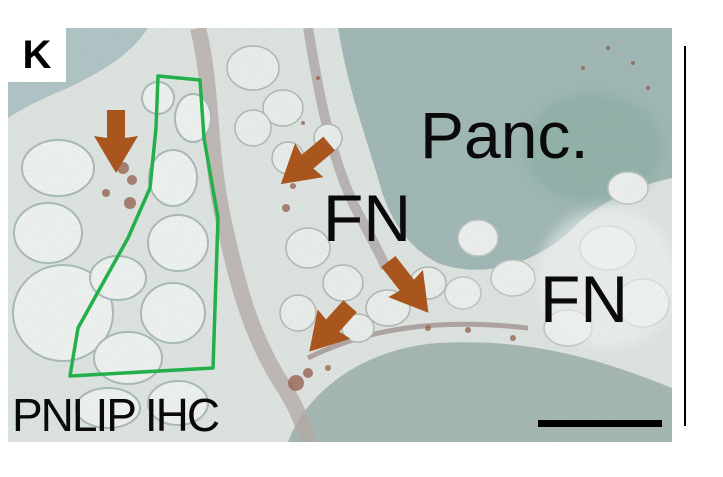 The height and width of the screenshot is (477, 723). What do you see at coordinates (367, 218) in the screenshot?
I see `label-fat-necrosis-1: FN` at bounding box center [367, 218].